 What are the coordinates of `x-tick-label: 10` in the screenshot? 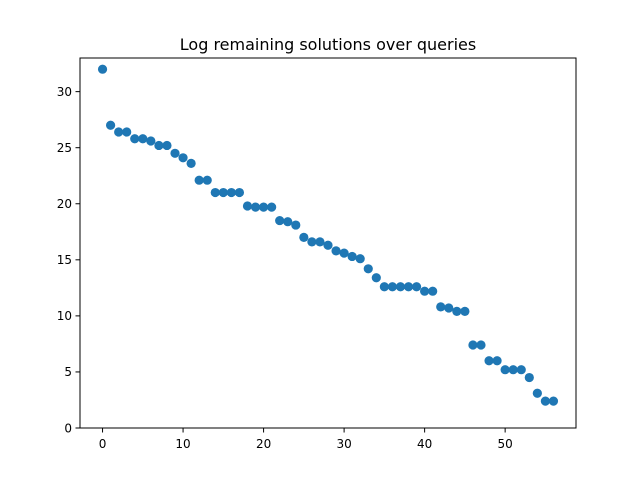 It's located at (182, 444).